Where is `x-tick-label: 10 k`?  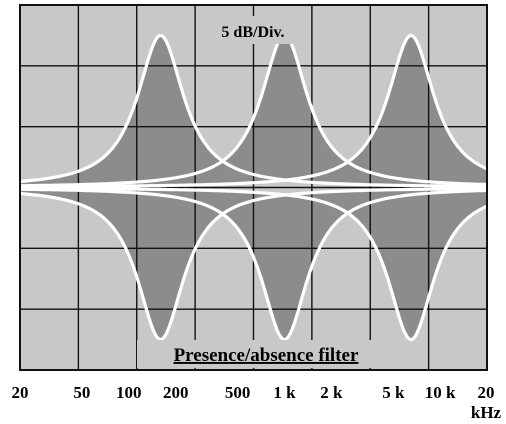
x-tick-label: 10 k is located at coordinates (440, 392).